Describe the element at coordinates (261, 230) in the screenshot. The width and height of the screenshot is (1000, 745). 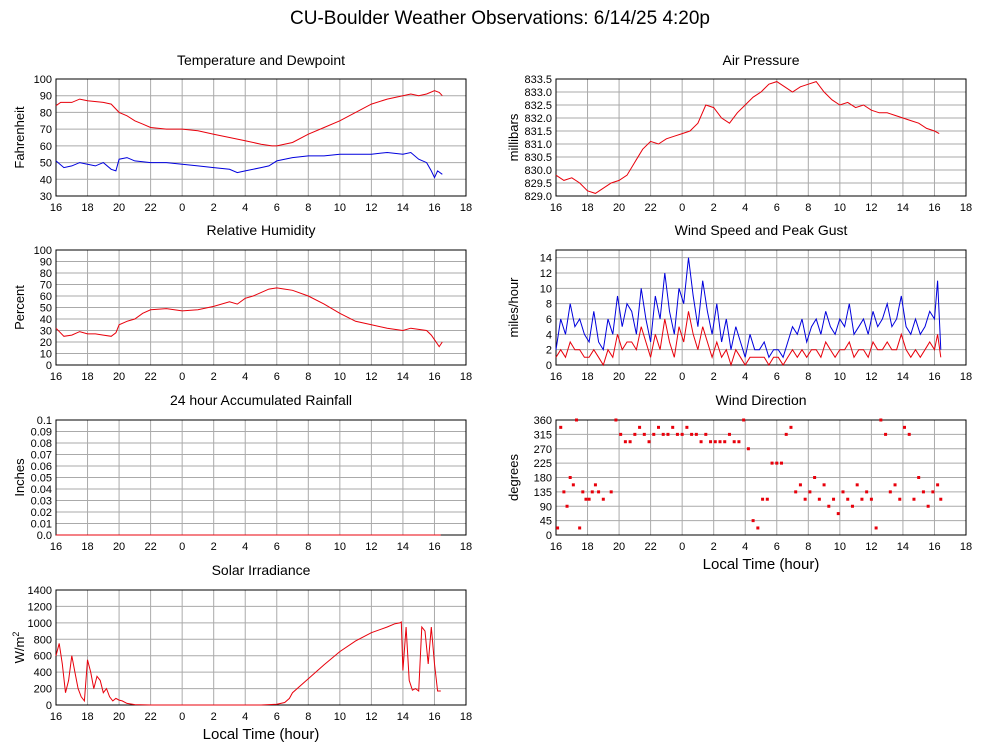
I see `chart-title: Relative Humidity` at that location.